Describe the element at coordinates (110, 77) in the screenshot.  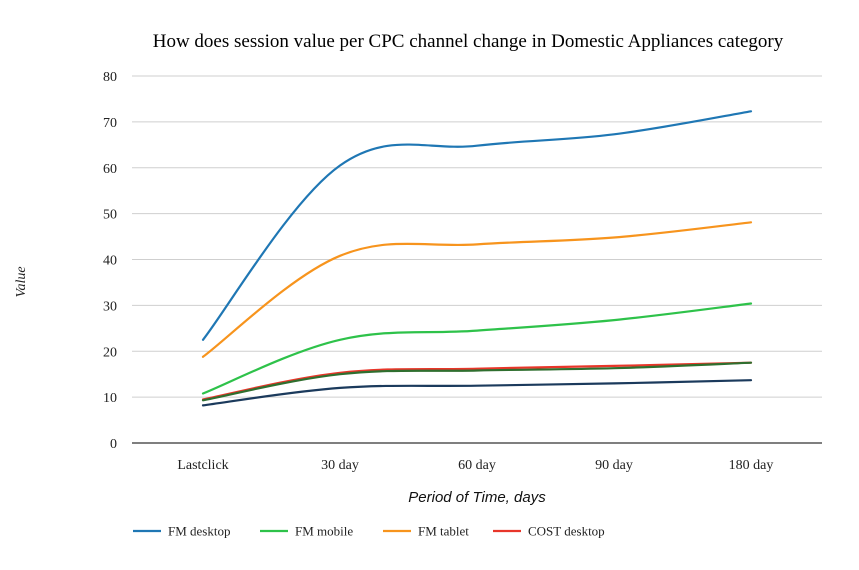
I see `y-tick-label: 80` at that location.